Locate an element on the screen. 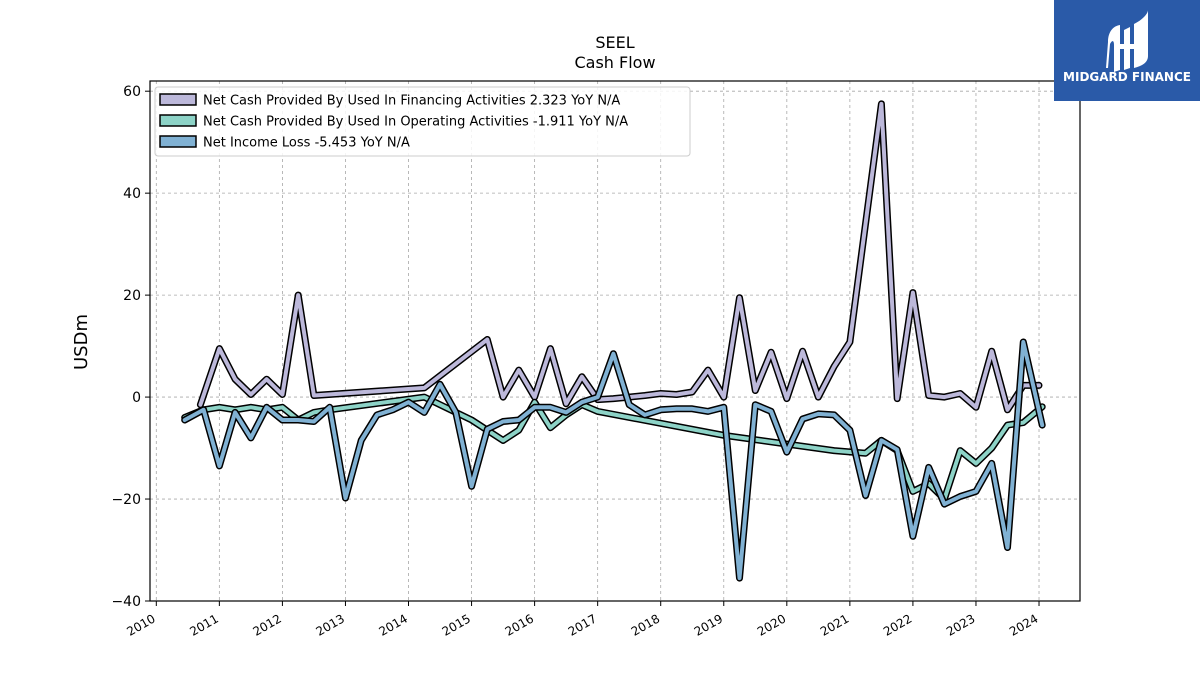 The width and height of the screenshot is (1200, 675). midgard-logo-icon is located at coordinates (1127, 41).